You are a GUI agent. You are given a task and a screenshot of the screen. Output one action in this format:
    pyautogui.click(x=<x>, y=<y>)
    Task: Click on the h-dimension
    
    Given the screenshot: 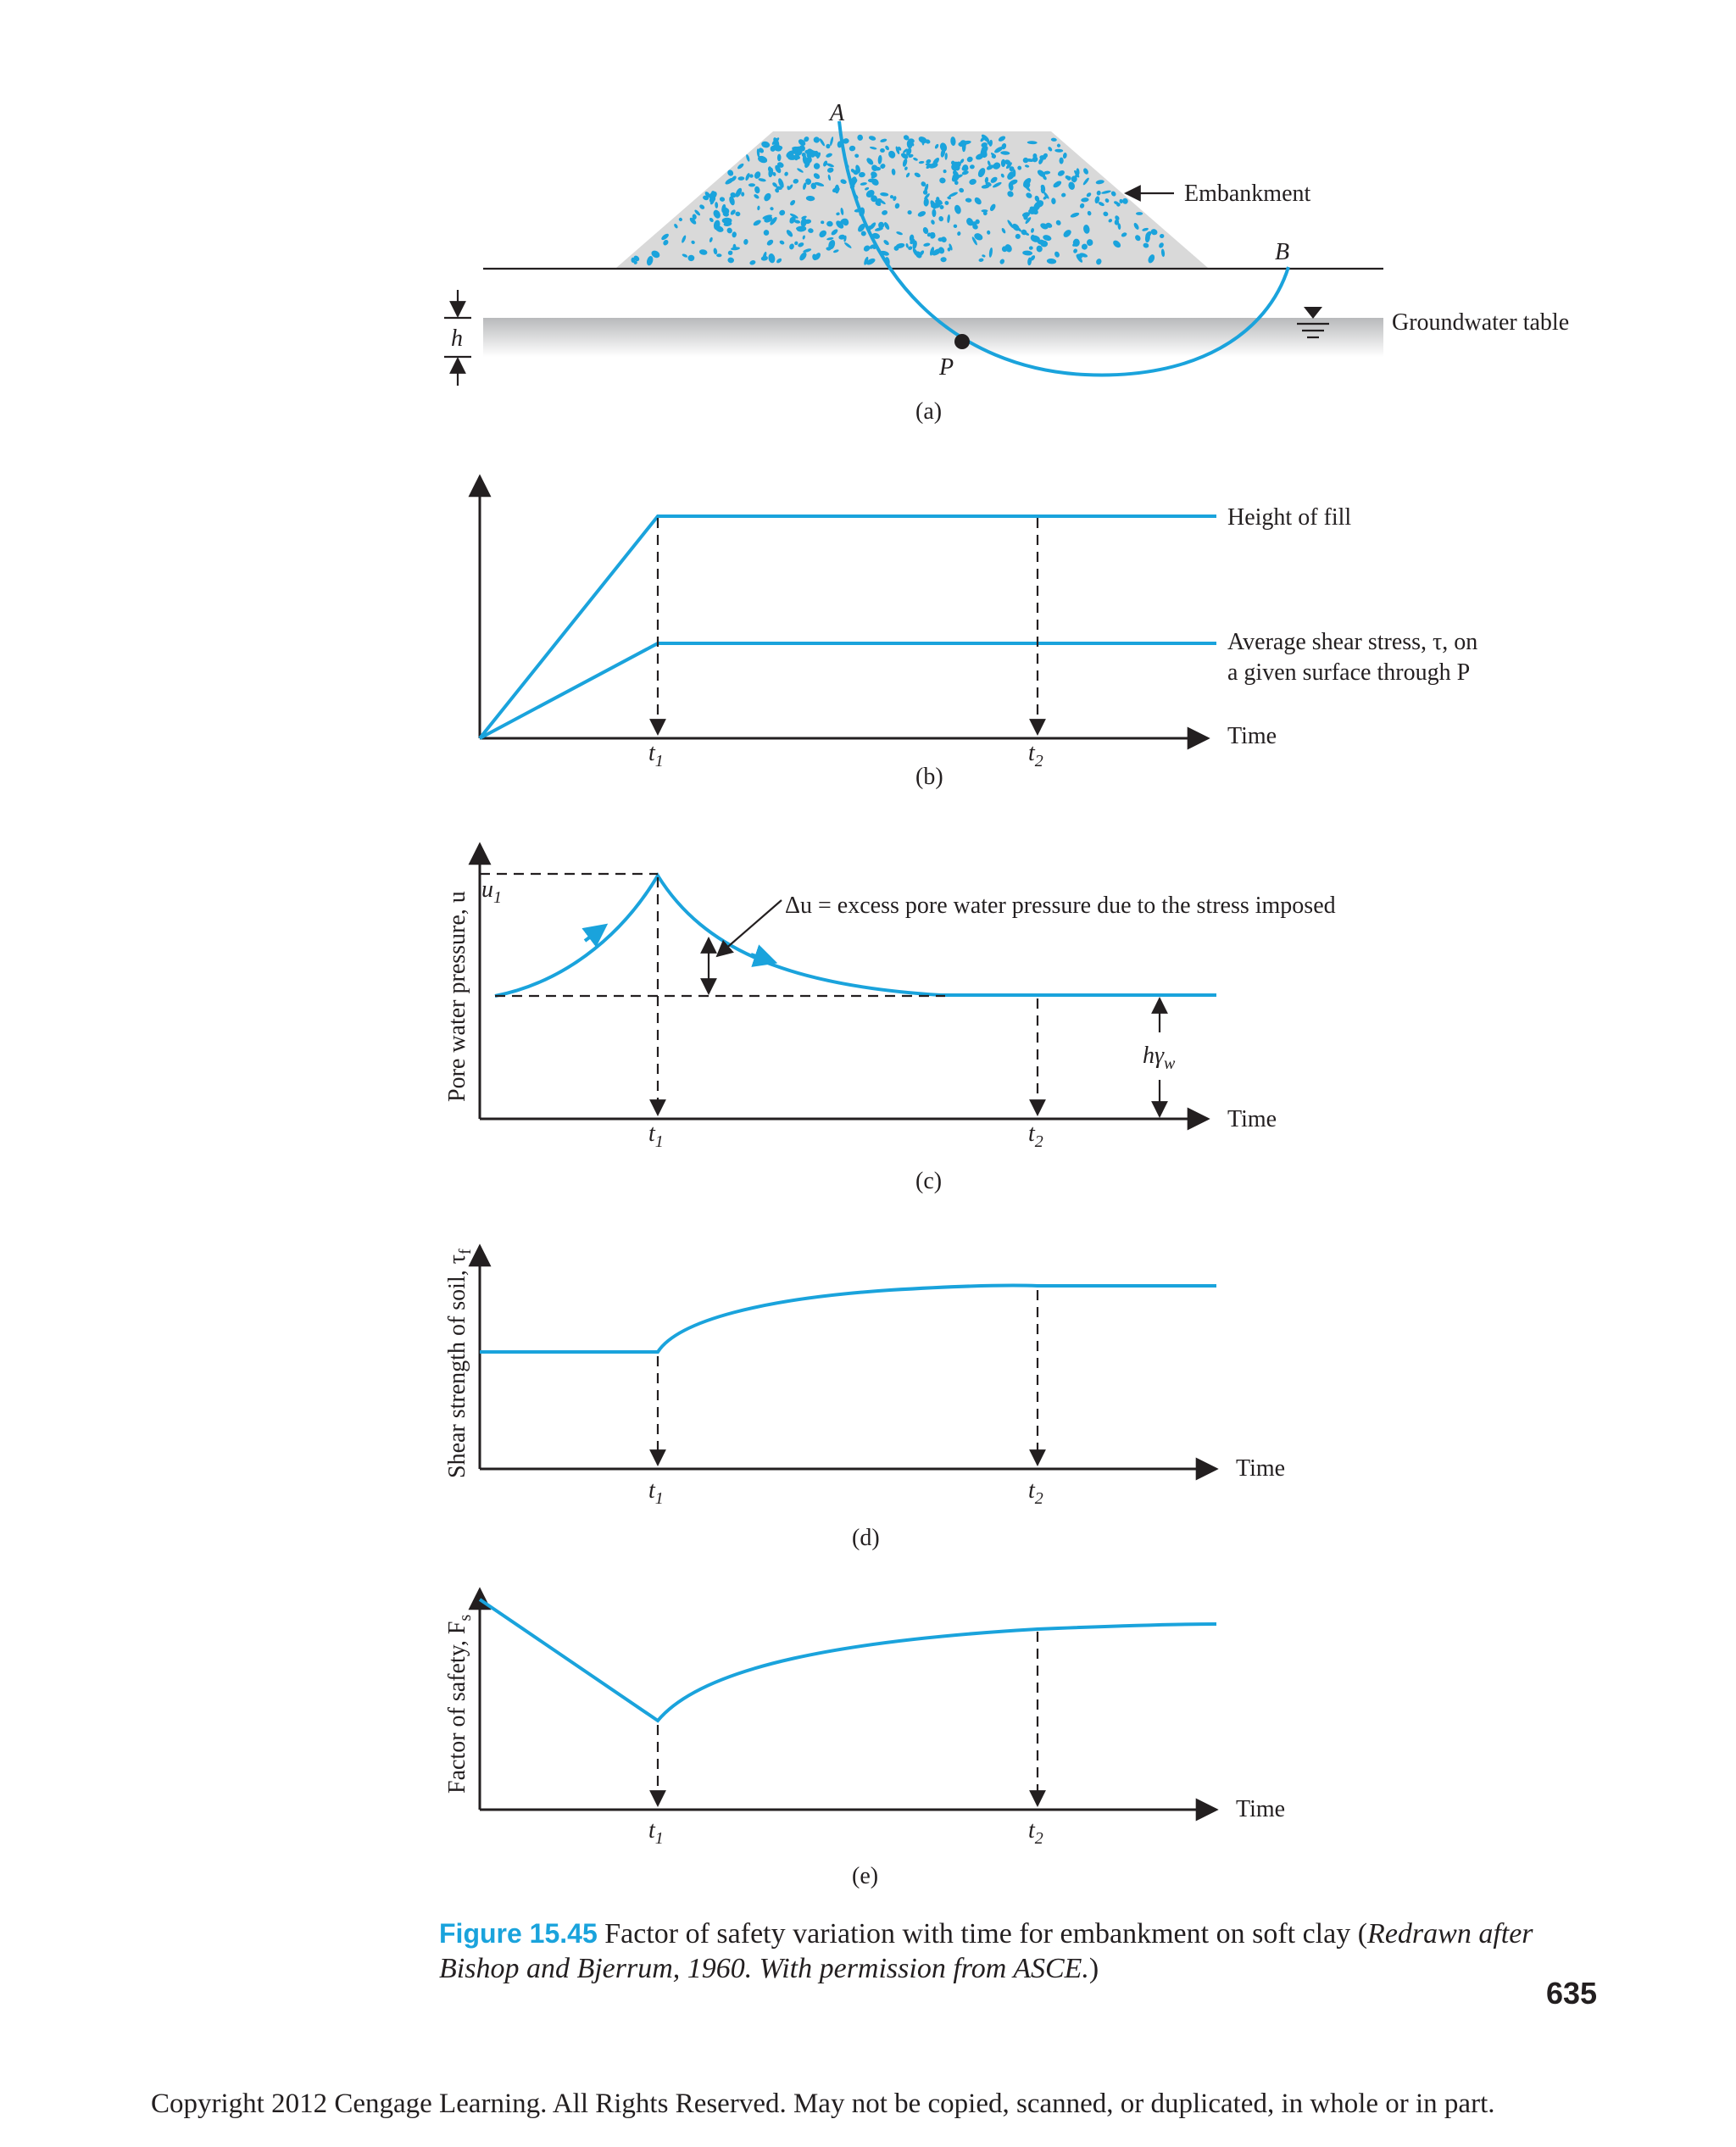 What is the action you would take?
    pyautogui.click(x=457, y=338)
    